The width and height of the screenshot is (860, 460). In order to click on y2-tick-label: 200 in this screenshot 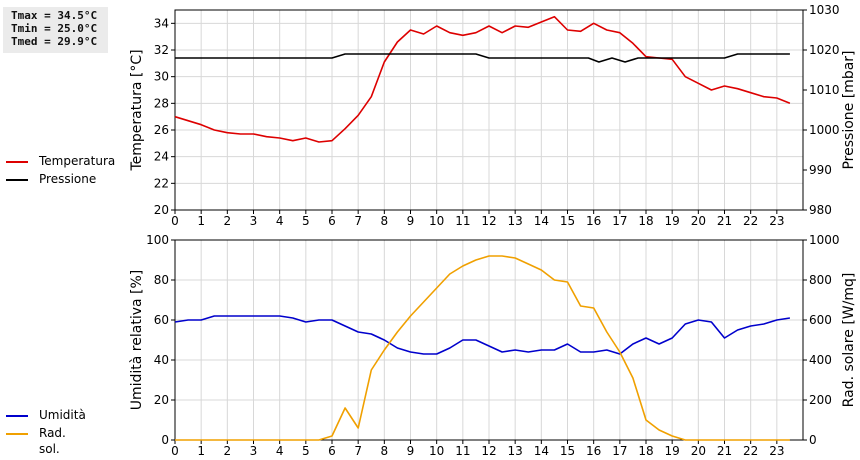, I will do `click(820, 400)`.